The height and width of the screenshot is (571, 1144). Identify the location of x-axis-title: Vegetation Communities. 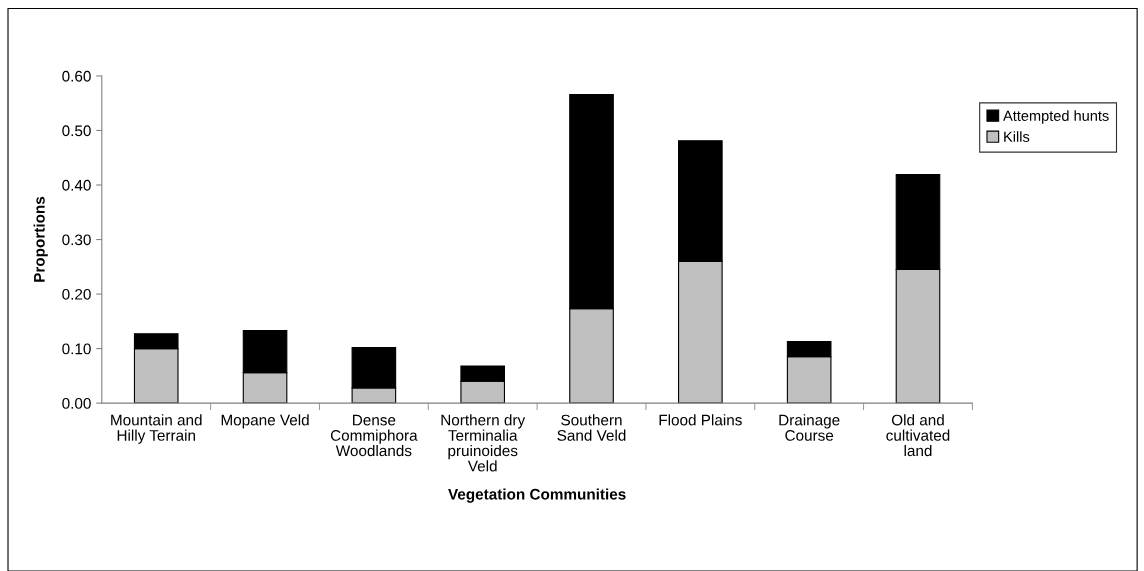
(537, 495).